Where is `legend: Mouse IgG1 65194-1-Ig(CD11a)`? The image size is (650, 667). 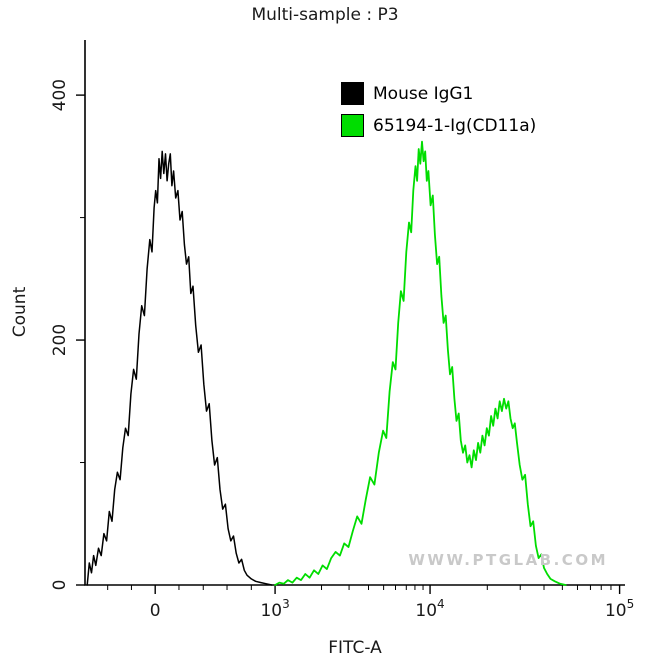
legend: Mouse IgG1 65194-1-Ig(CD11a) is located at coordinates (438, 109).